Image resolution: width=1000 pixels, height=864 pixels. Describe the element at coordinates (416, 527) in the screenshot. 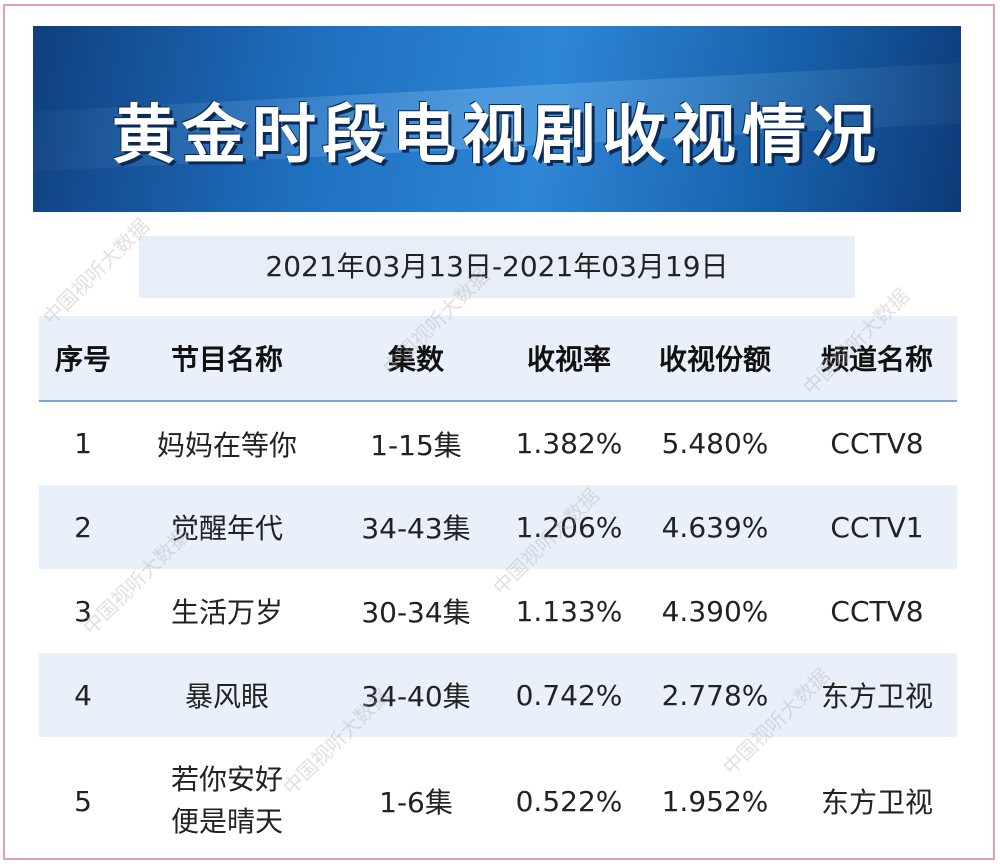

I see `cell-episodes: 34-43集` at that location.